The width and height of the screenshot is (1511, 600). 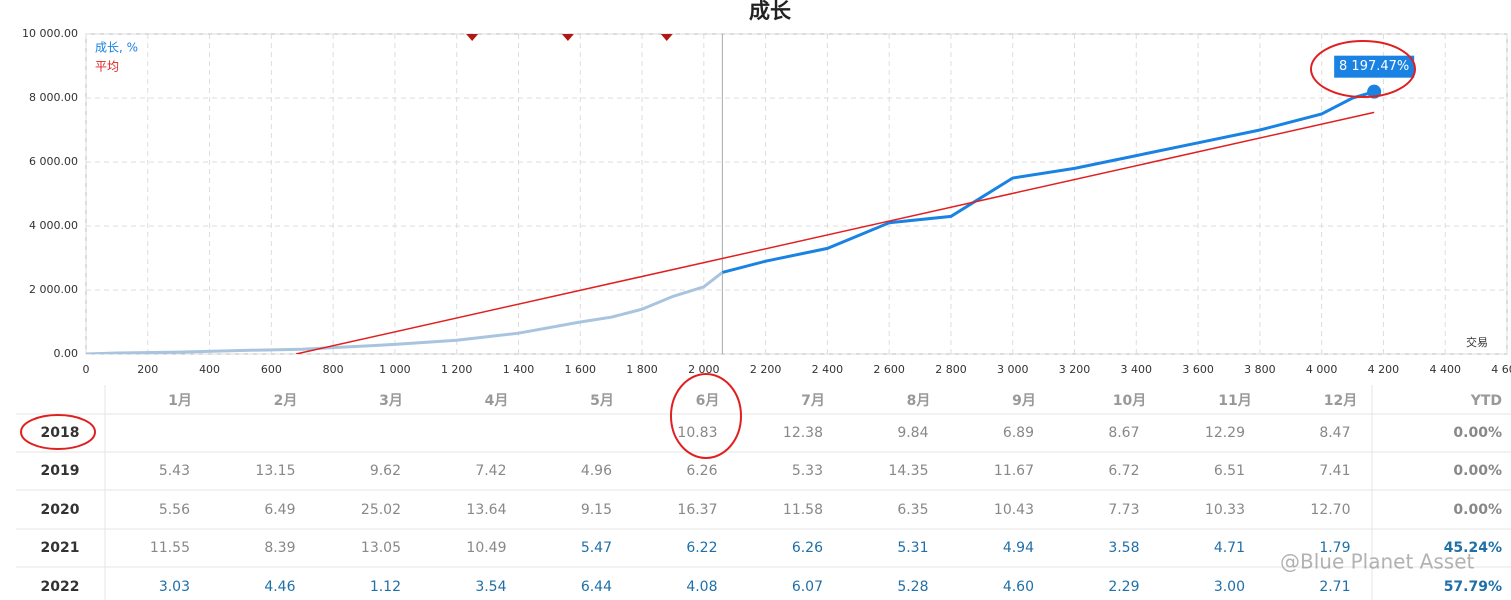 What do you see at coordinates (1334, 433) in the screenshot?
I see `table-cell: 8.47` at bounding box center [1334, 433].